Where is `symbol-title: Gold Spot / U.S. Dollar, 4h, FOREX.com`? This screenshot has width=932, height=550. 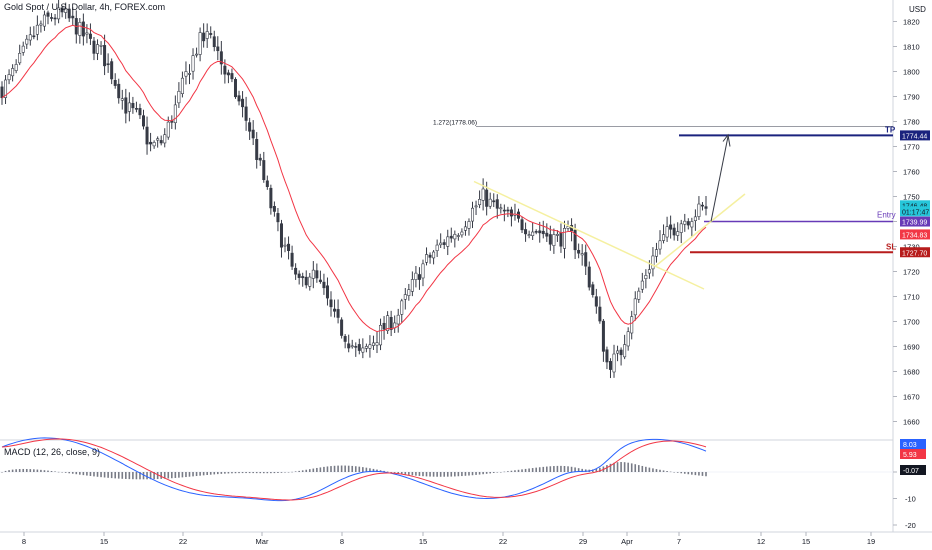 symbol-title: Gold Spot / U.S. Dollar, 4h, FOREX.com is located at coordinates (85, 7).